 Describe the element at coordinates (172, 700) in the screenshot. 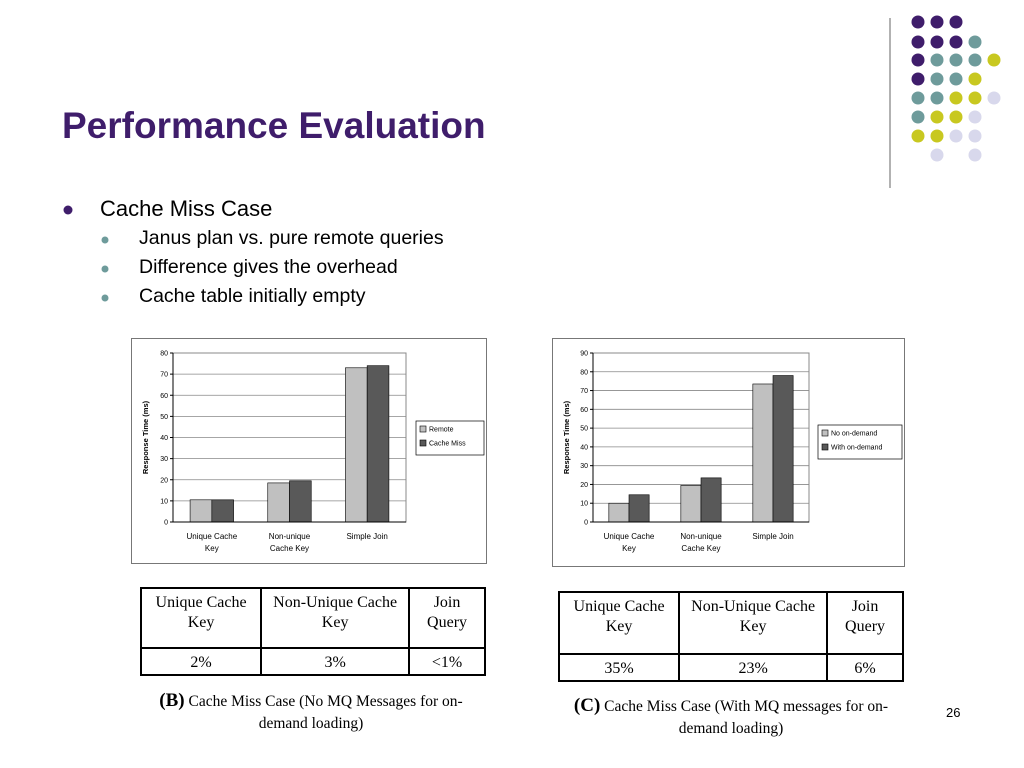

I see `caption-label: (B)` at that location.